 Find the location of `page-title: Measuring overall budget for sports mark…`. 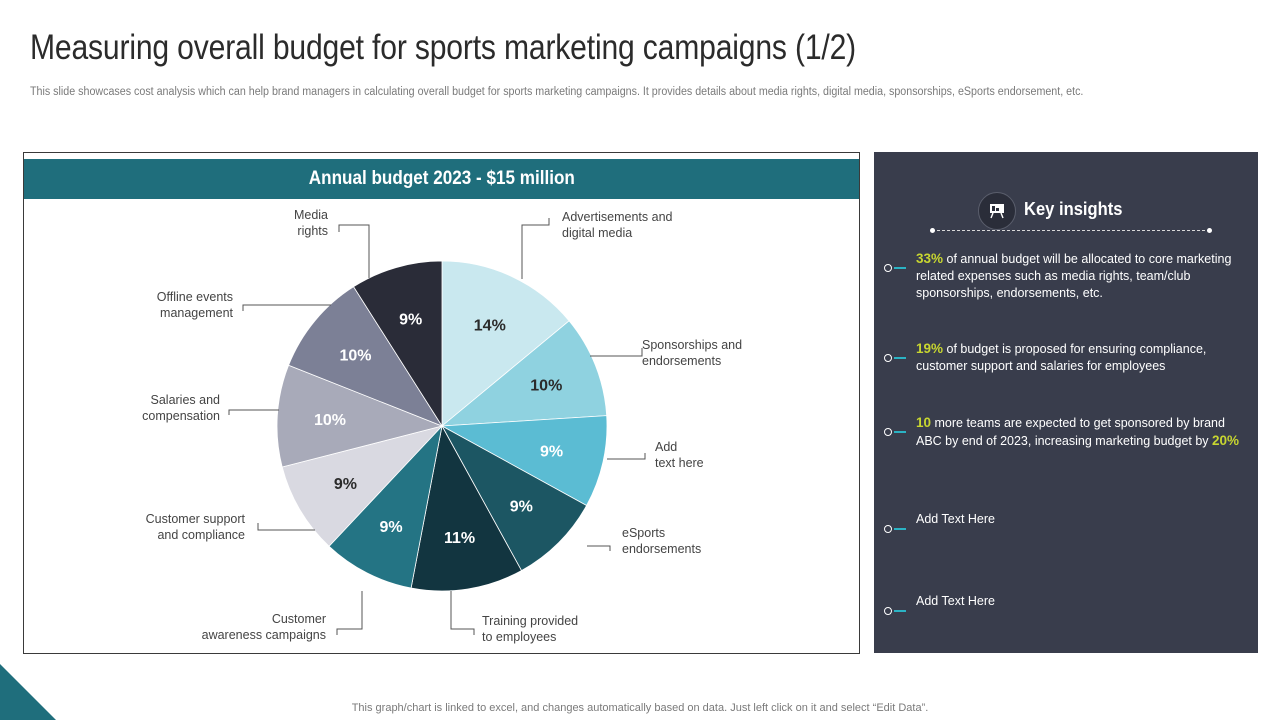

page-title: Measuring overall budget for sports mark… is located at coordinates (443, 47).